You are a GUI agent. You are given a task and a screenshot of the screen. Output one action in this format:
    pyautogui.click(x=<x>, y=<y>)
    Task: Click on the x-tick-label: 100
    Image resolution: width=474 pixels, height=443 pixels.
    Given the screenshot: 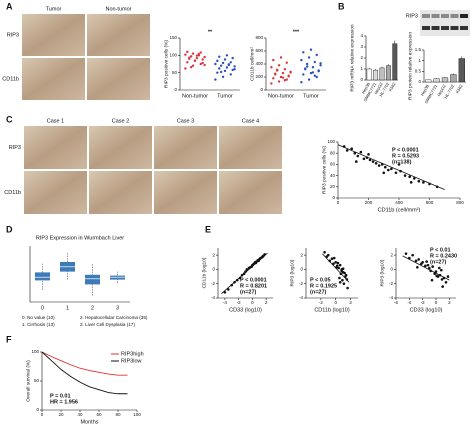 What is the action you would take?
    pyautogui.click(x=137, y=414)
    